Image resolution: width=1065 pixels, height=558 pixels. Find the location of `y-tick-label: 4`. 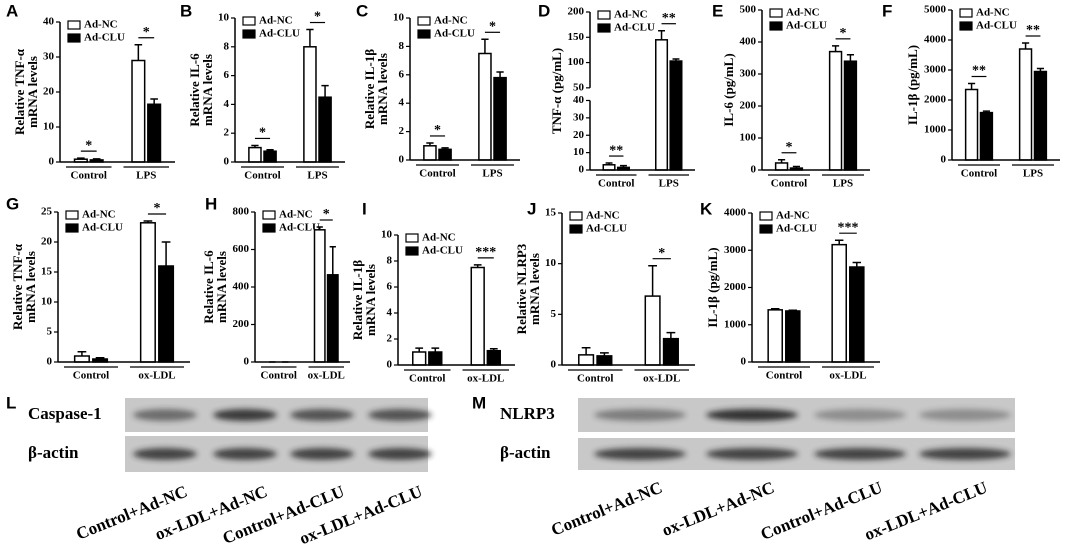

y-tick-label: 4 is located at coordinates (227, 104).